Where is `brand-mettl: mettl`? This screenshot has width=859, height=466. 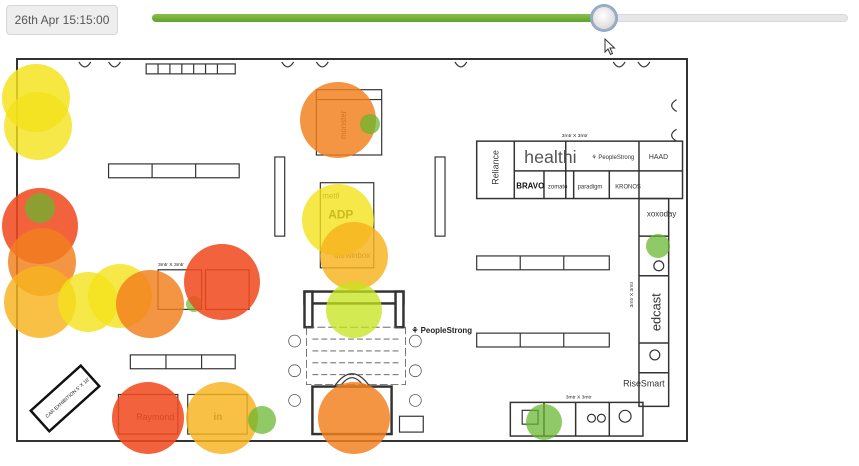
brand-mettl: mettl is located at coordinates (330, 196).